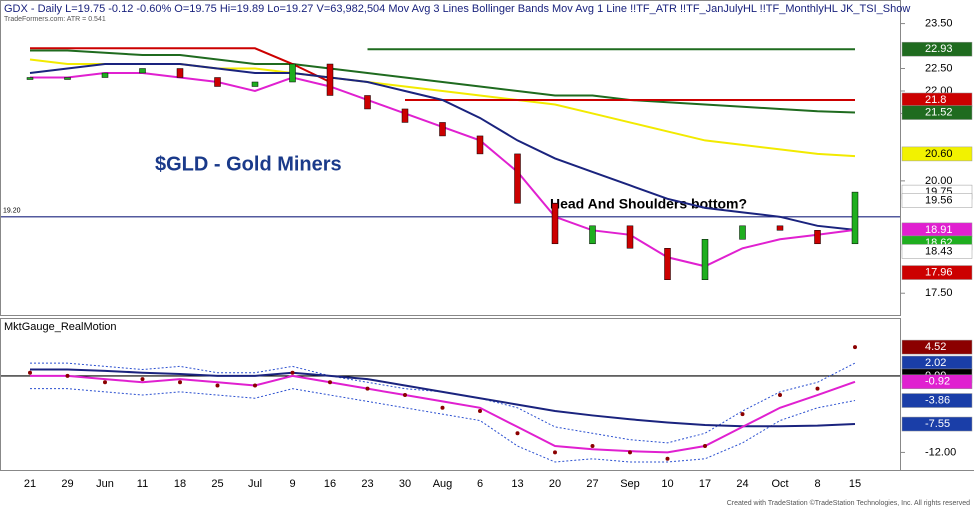 Image resolution: width=974 pixels, height=508 pixels. Describe the element at coordinates (255, 484) in the screenshot. I see `x-tick-label: Jul` at that location.